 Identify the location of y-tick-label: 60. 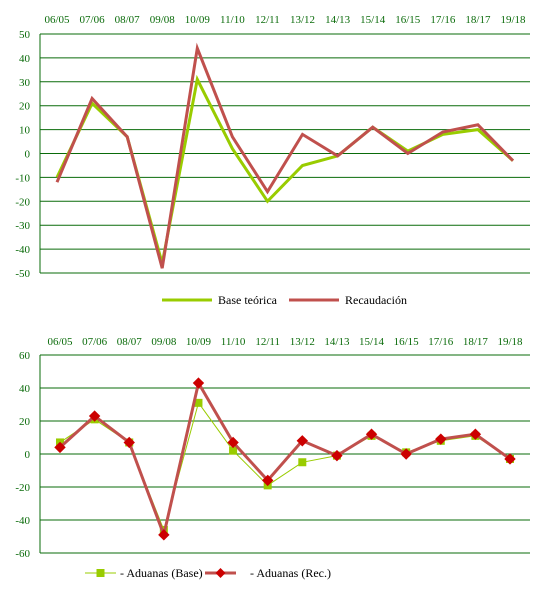
(25, 356).